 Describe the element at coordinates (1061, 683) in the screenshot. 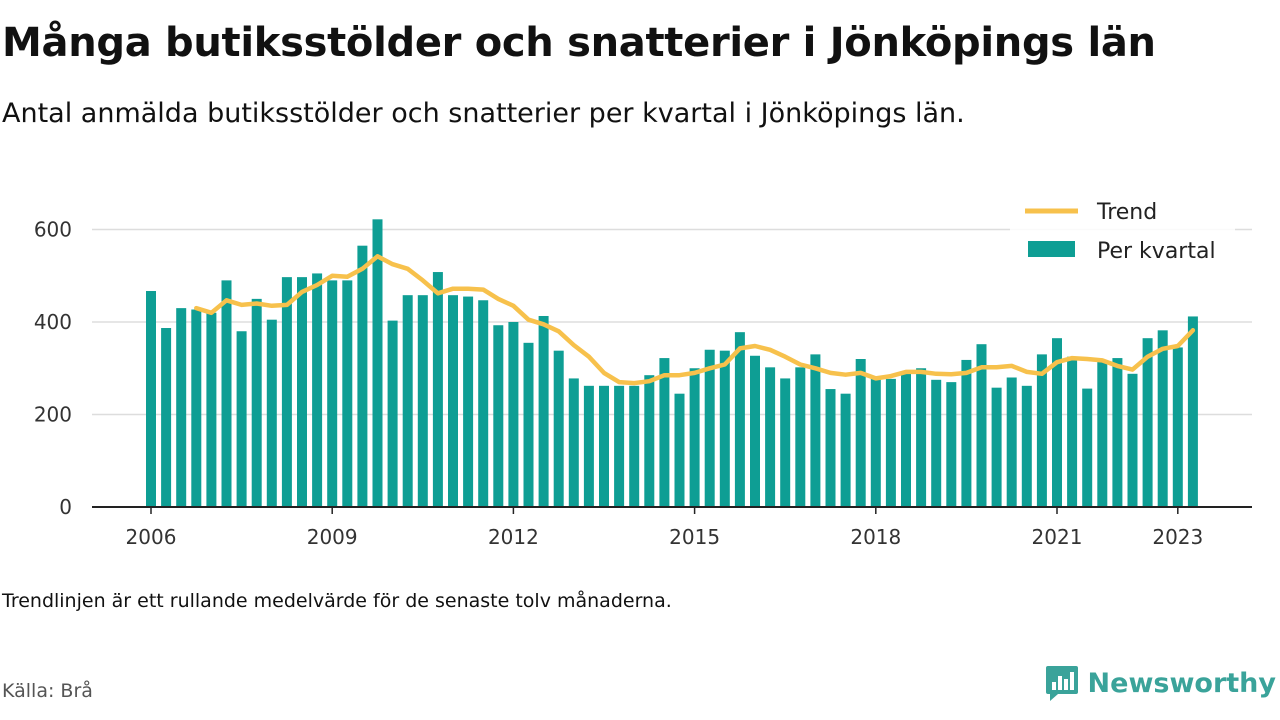

I see `newsworthy-logo-icon` at that location.